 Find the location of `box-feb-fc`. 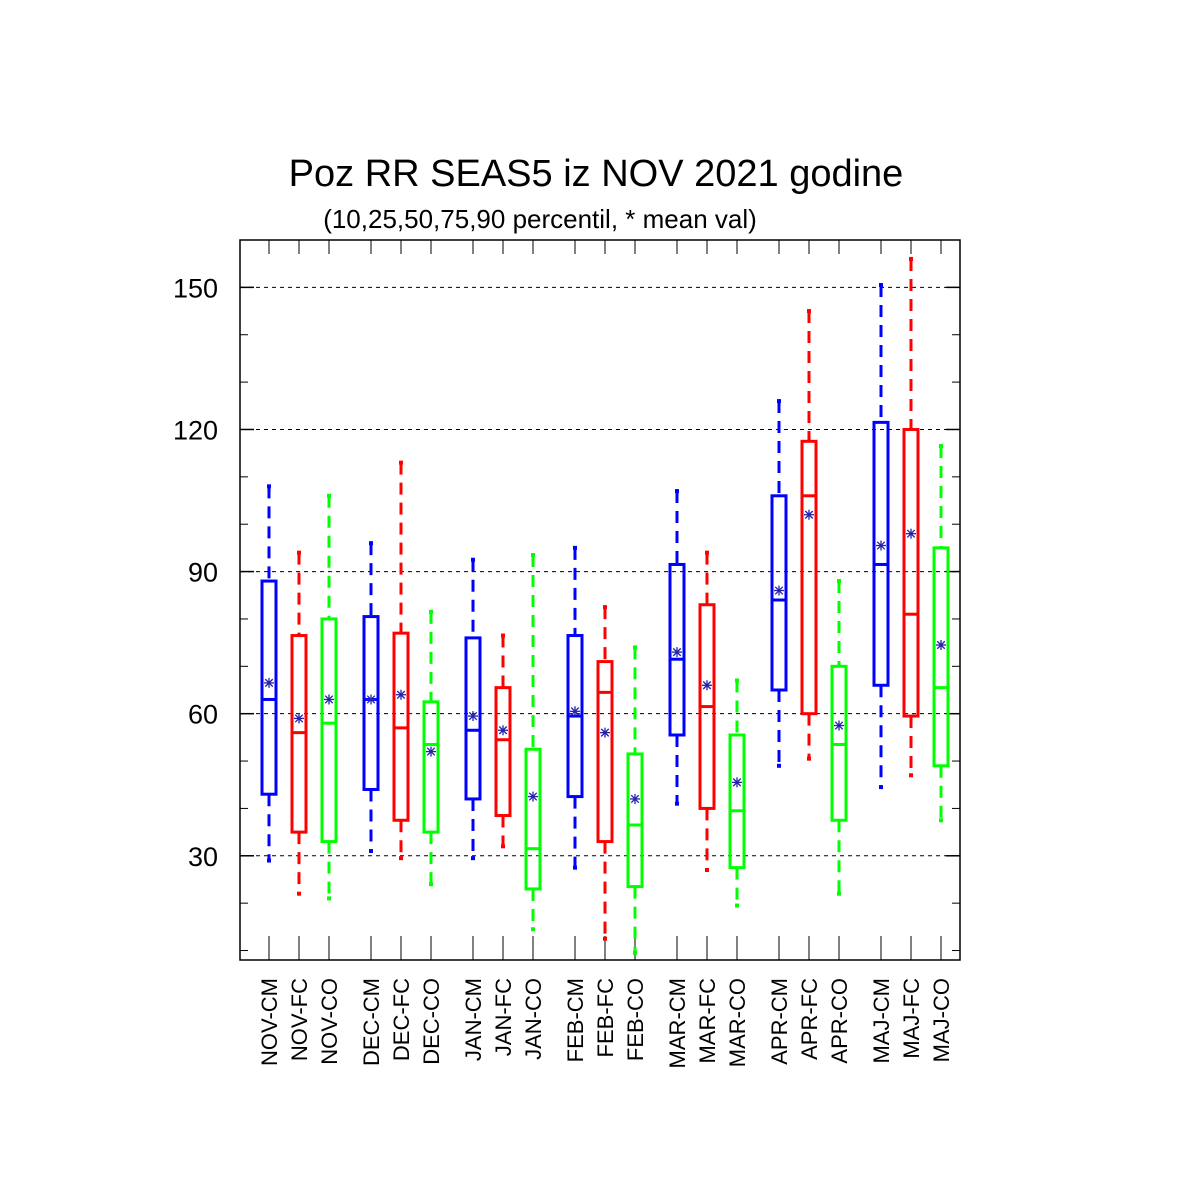

box-feb-fc is located at coordinates (605, 773).